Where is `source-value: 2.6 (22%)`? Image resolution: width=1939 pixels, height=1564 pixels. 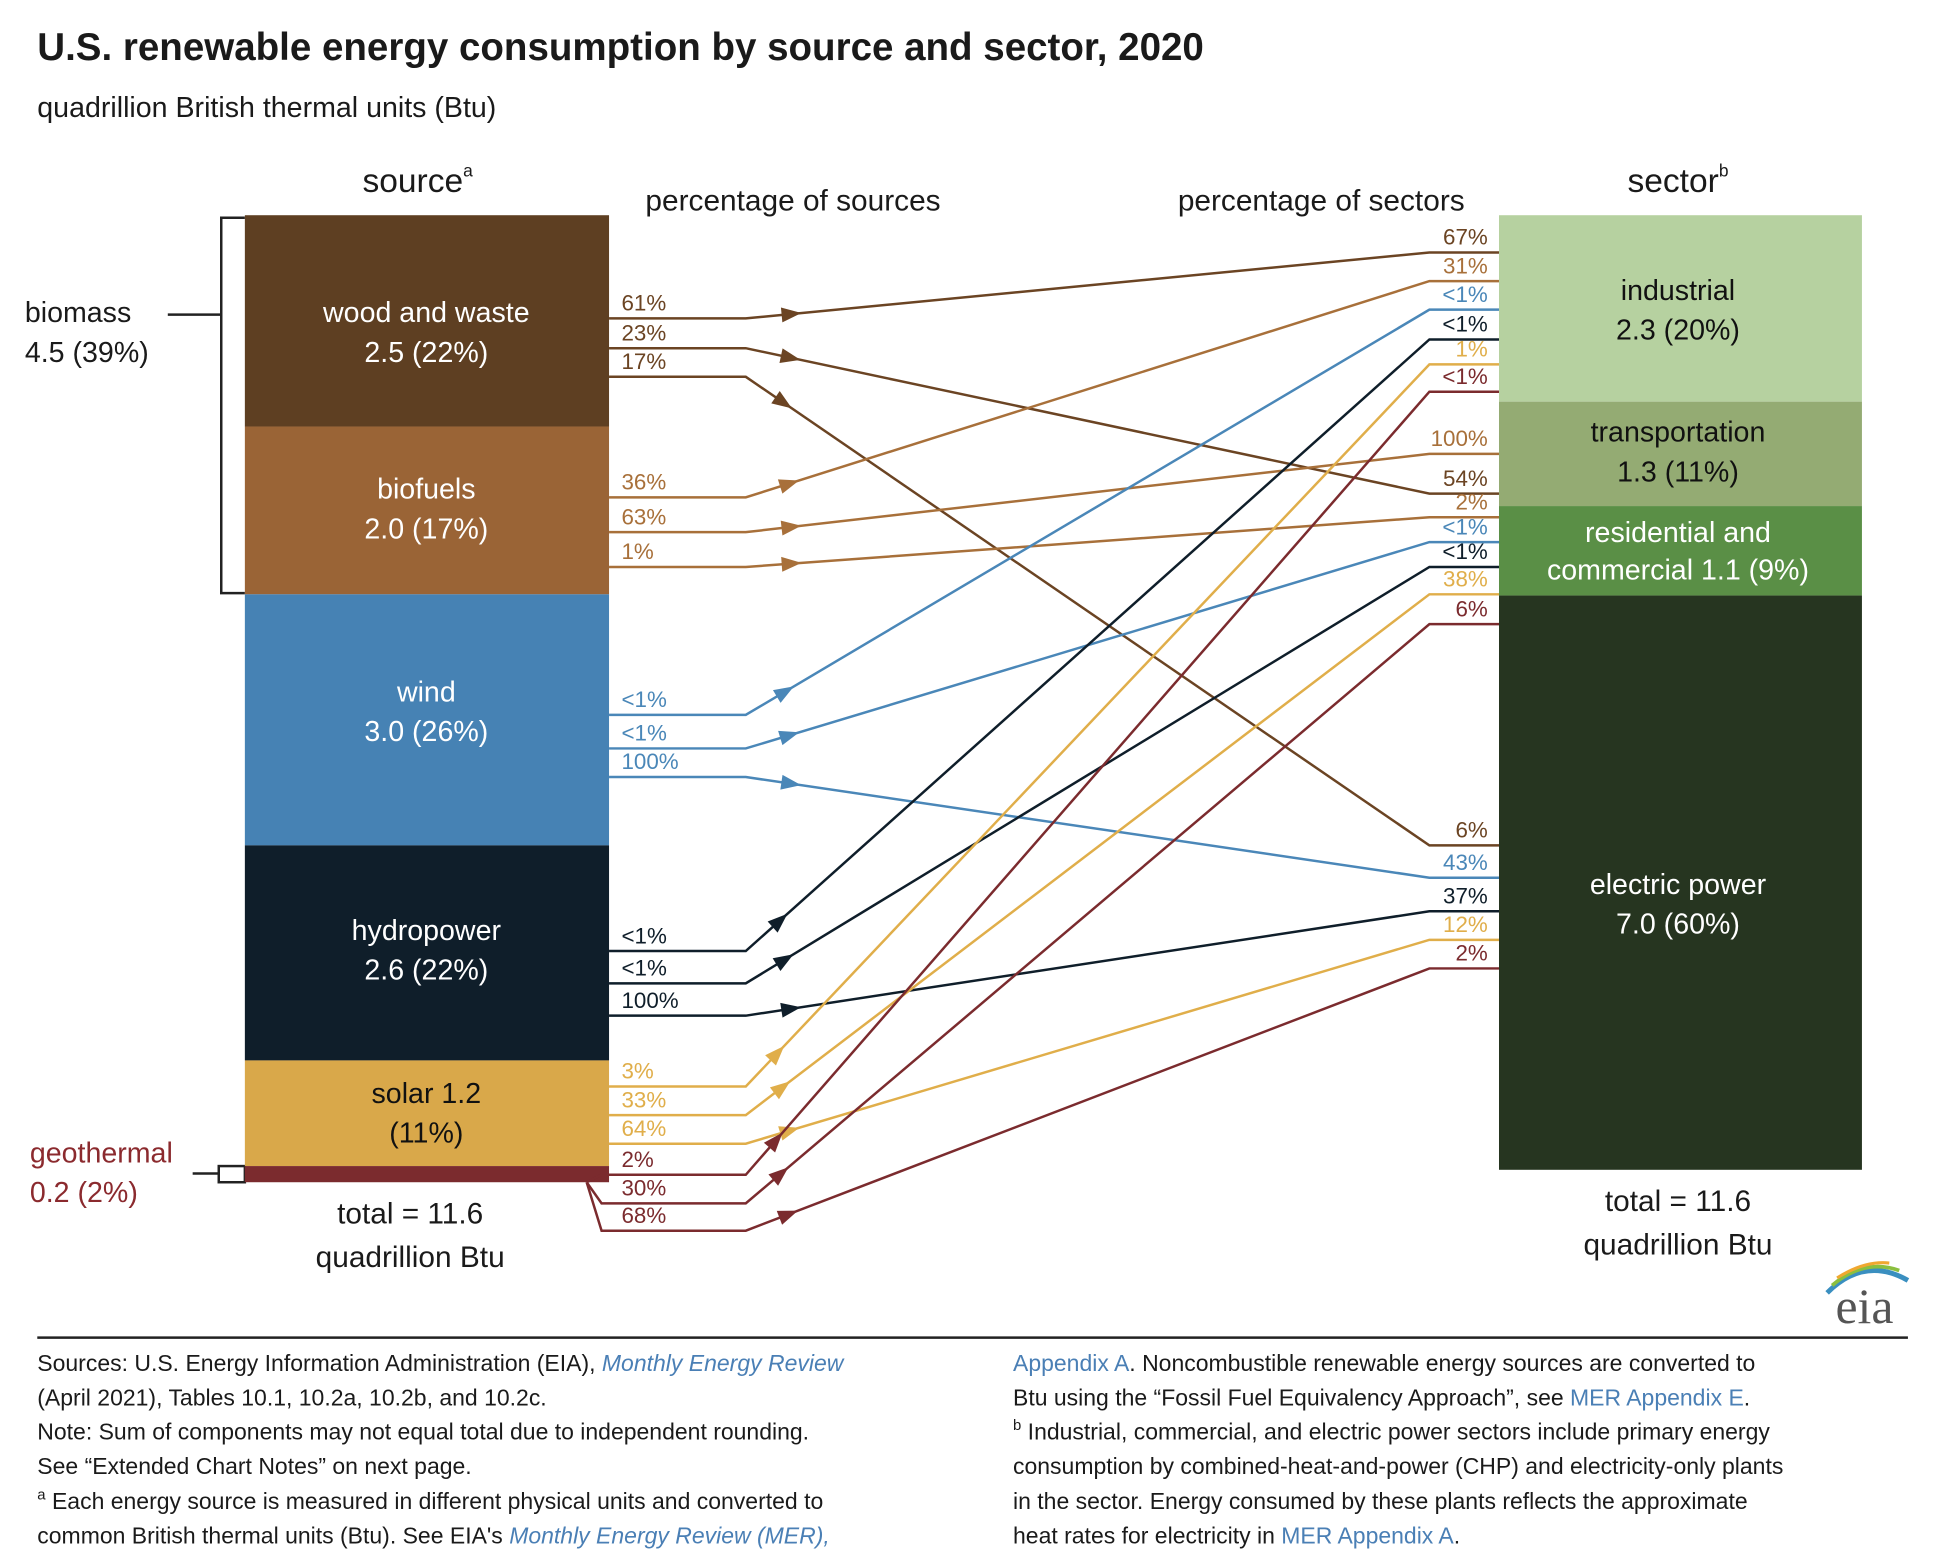
source-value: 2.6 (22%) is located at coordinates (426, 971).